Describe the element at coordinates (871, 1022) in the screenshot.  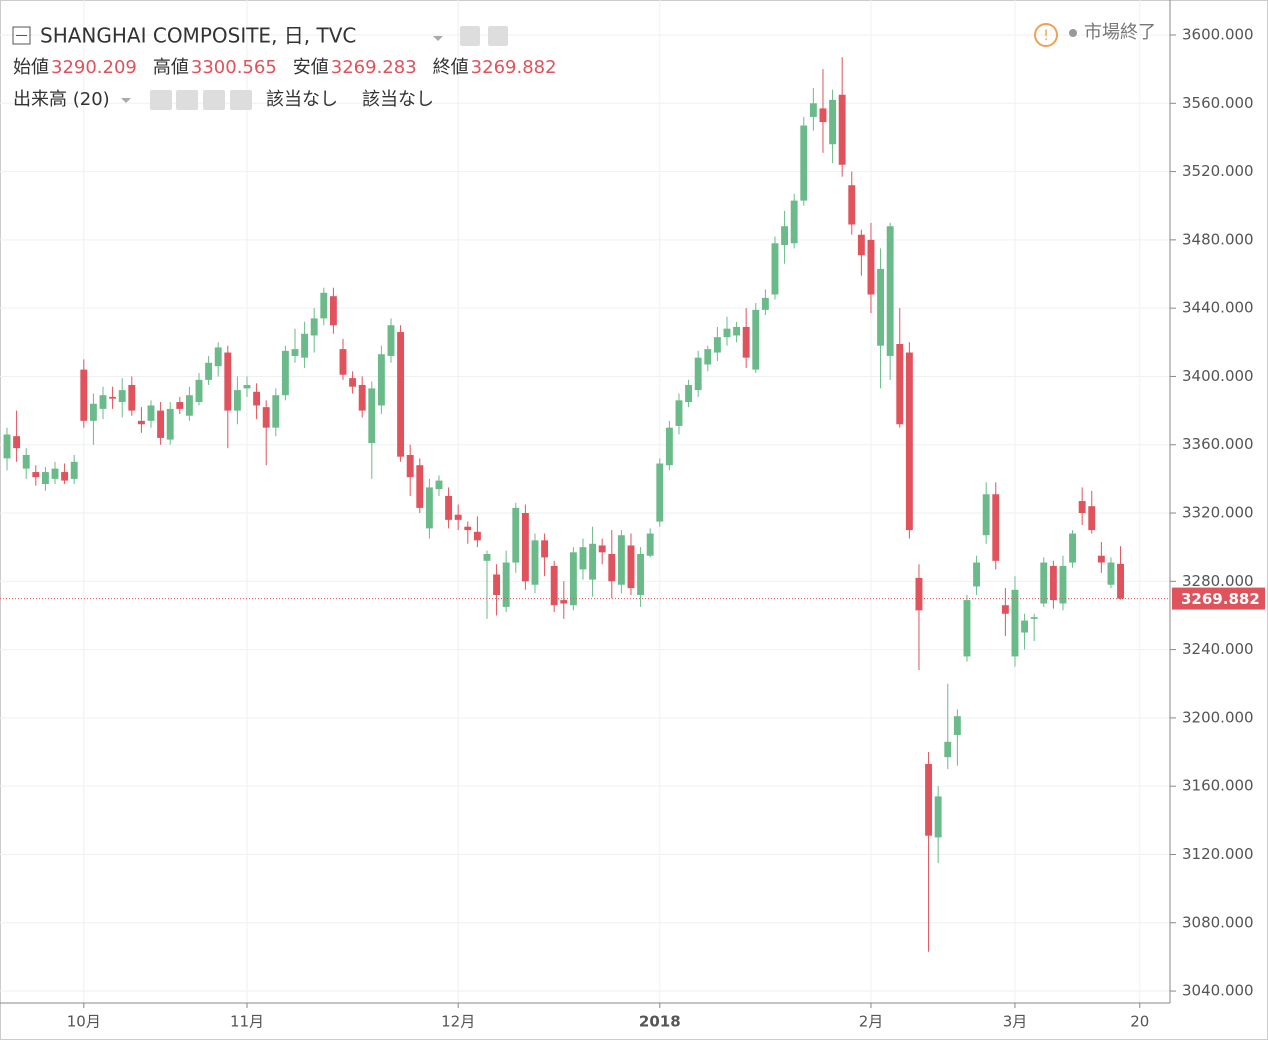
I see `x-tick-label: 2月` at that location.